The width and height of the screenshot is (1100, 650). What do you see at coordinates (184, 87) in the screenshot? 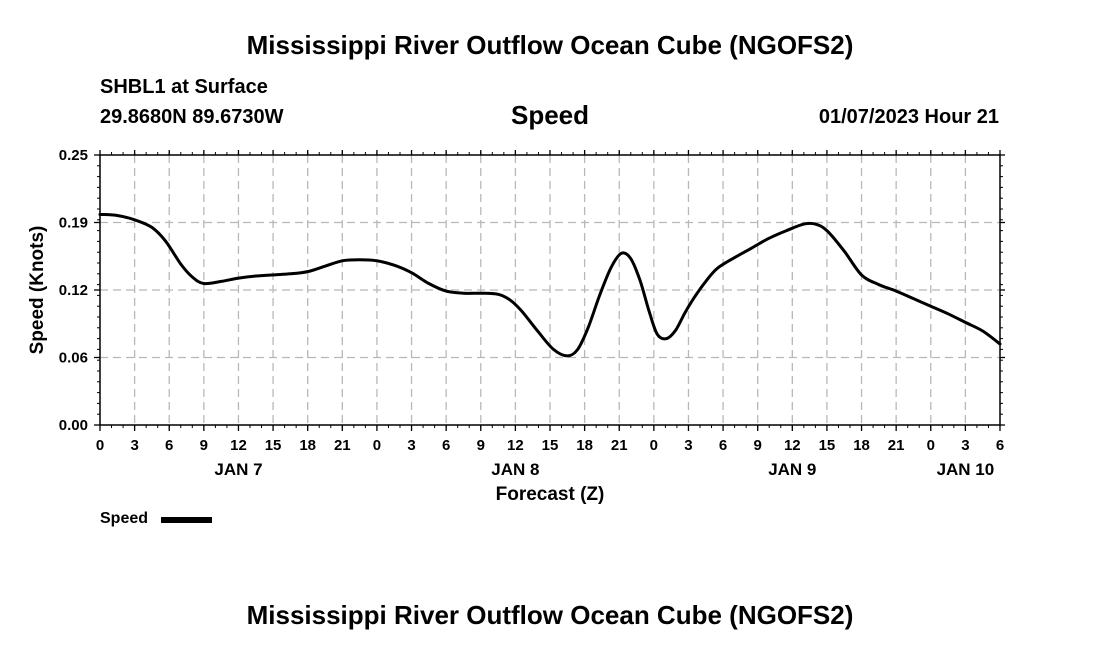
I see `station-label: SHBL1 at Surface` at bounding box center [184, 87].